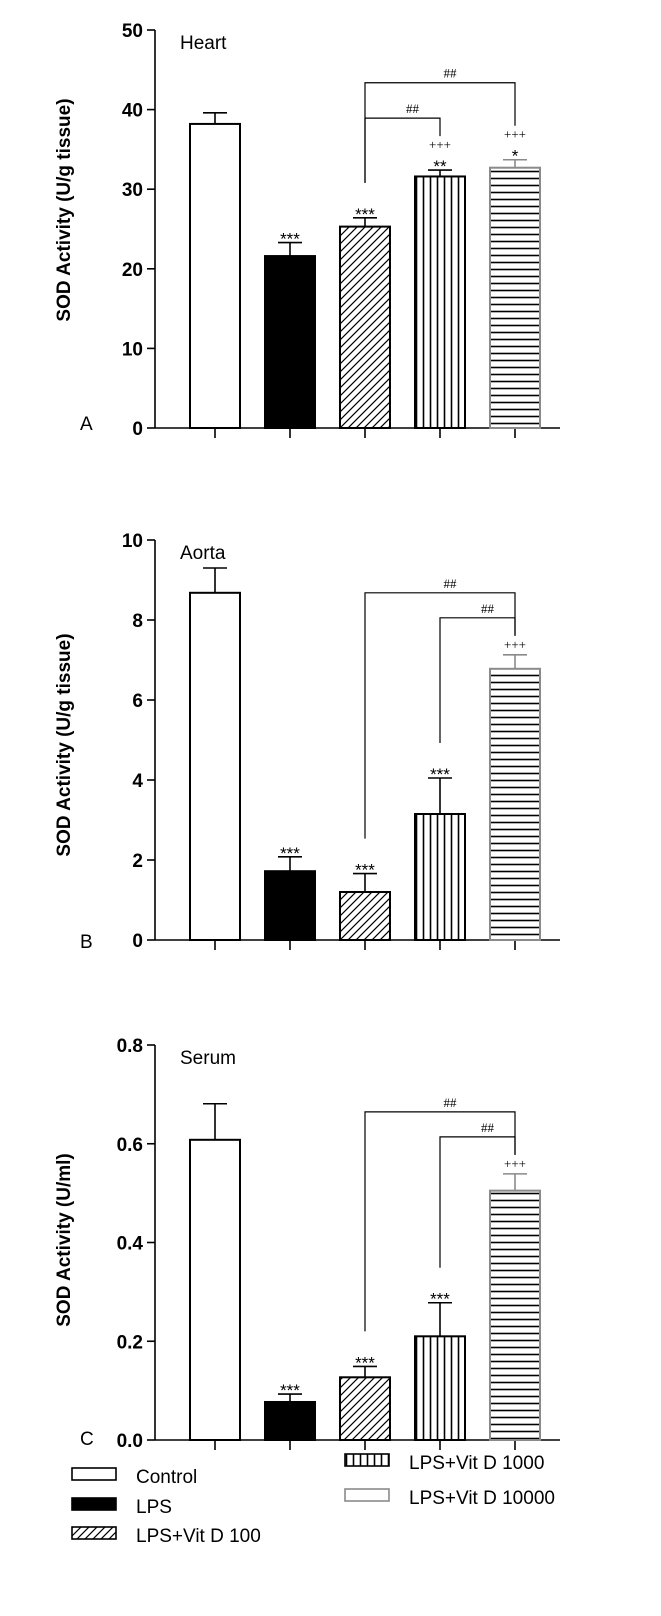  I want to click on panel-title: Heart, so click(203, 43).